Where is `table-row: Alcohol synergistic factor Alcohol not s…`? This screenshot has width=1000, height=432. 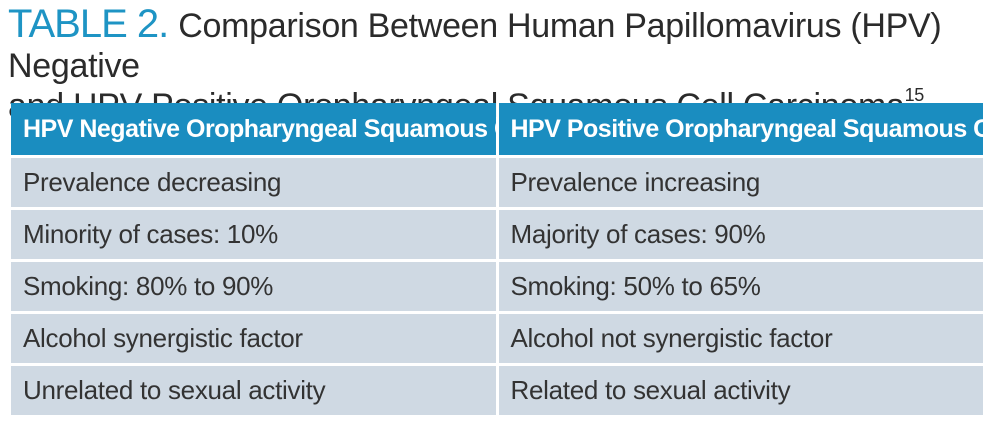
table-row: Alcohol synergistic factor Alcohol not s… is located at coordinates (497, 338).